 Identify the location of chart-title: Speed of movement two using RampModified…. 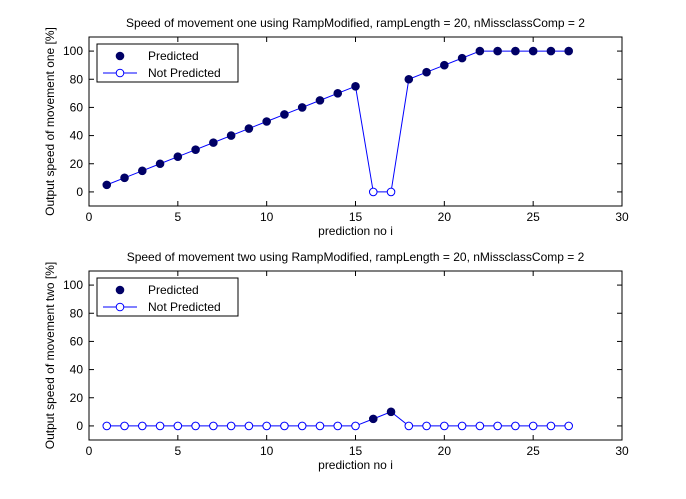
(356, 257).